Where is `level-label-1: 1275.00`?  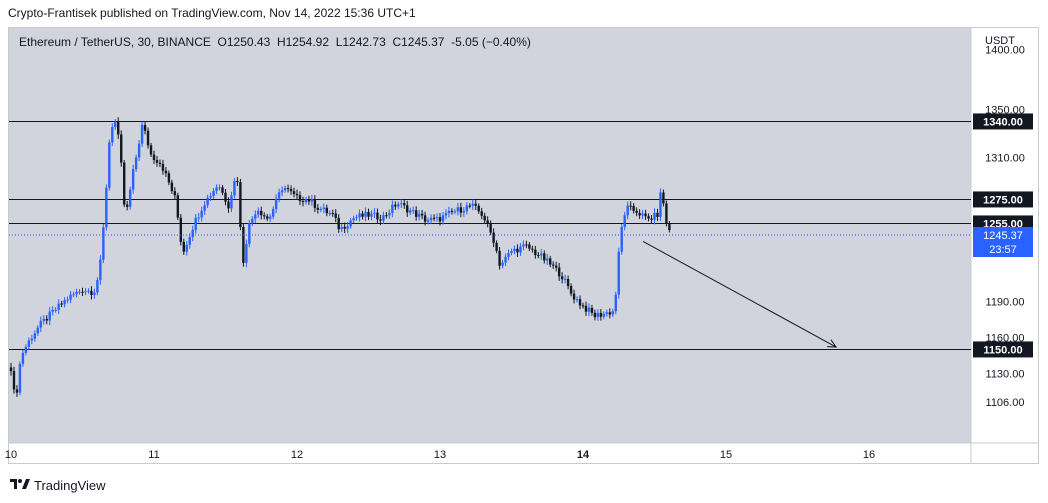 level-label-1: 1275.00 is located at coordinates (1003, 200).